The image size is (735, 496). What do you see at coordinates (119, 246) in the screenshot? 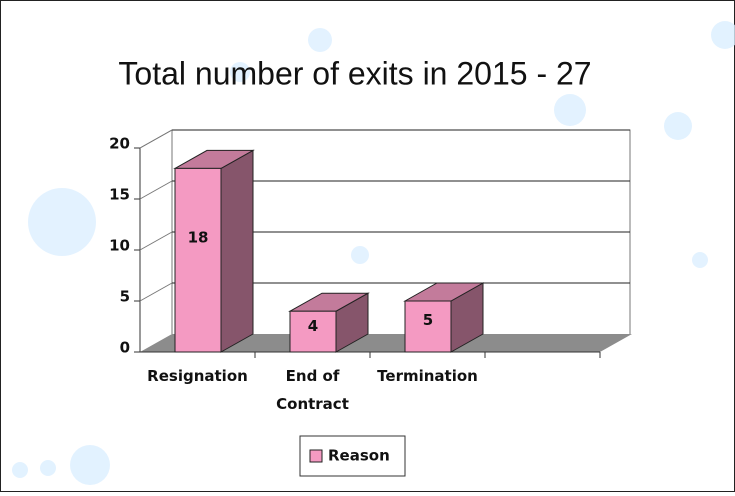
I see `y-tick-label: 10` at bounding box center [119, 246].